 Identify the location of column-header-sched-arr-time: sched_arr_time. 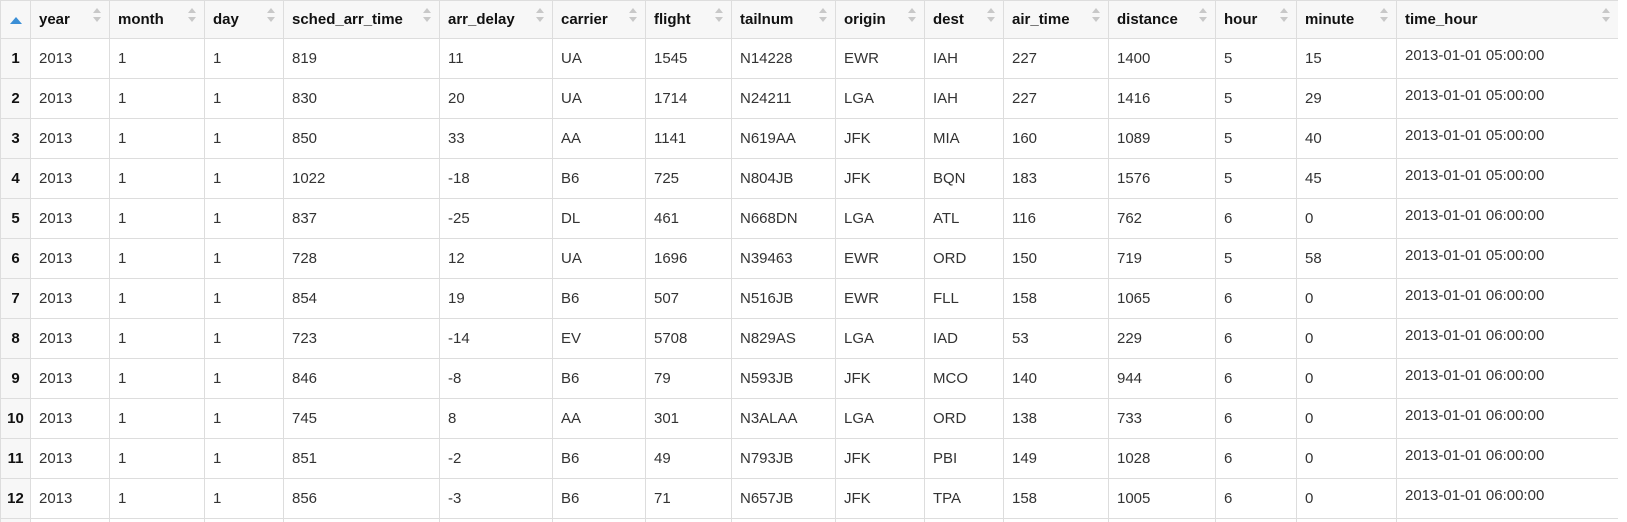
(361, 19).